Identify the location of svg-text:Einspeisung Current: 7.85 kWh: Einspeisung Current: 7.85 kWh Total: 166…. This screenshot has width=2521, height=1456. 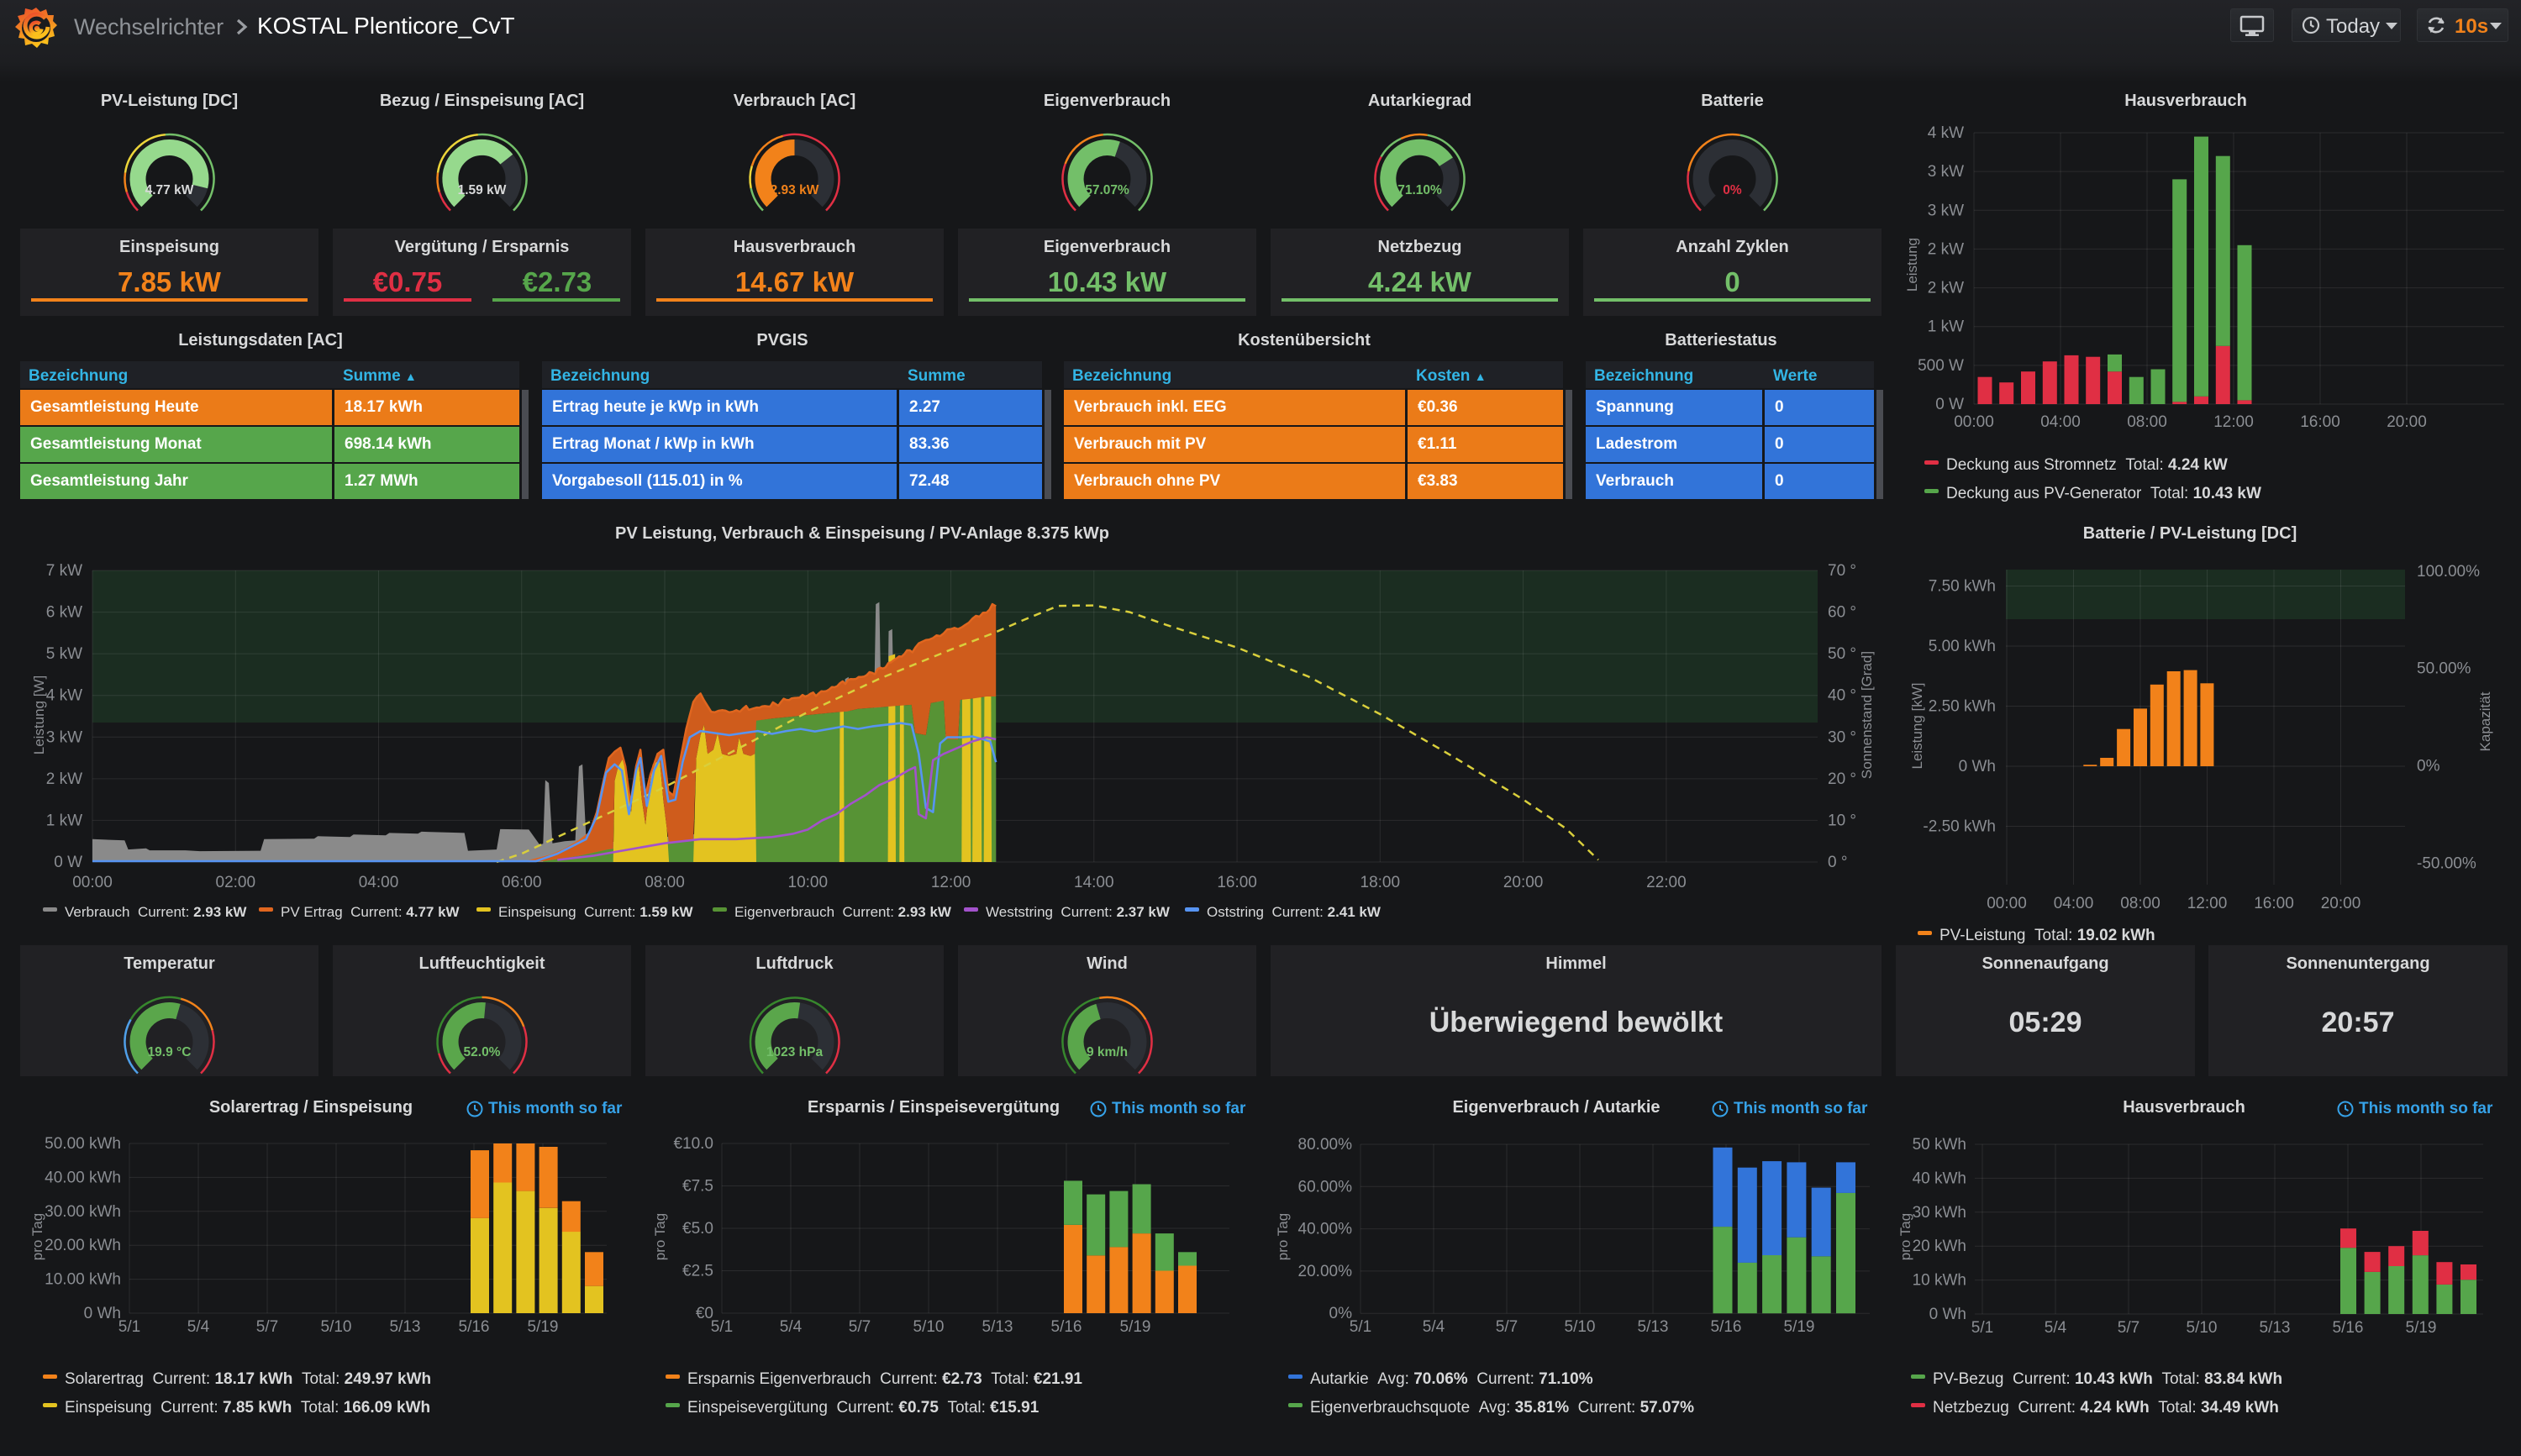
(247, 1408).